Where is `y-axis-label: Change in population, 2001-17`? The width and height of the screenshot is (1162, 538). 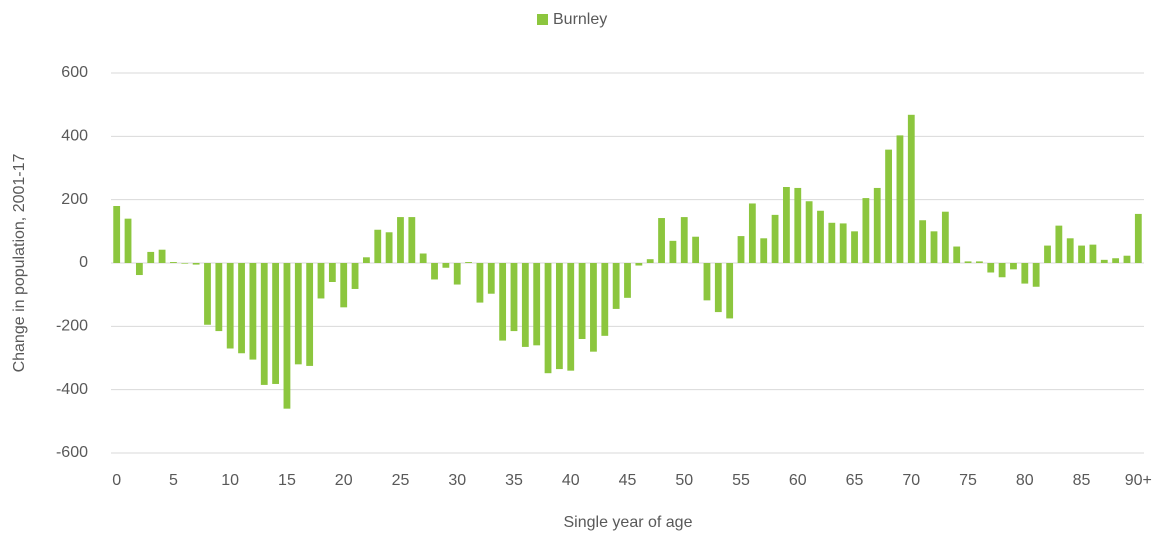
y-axis-label: Change in population, 2001-17 is located at coordinates (19, 262).